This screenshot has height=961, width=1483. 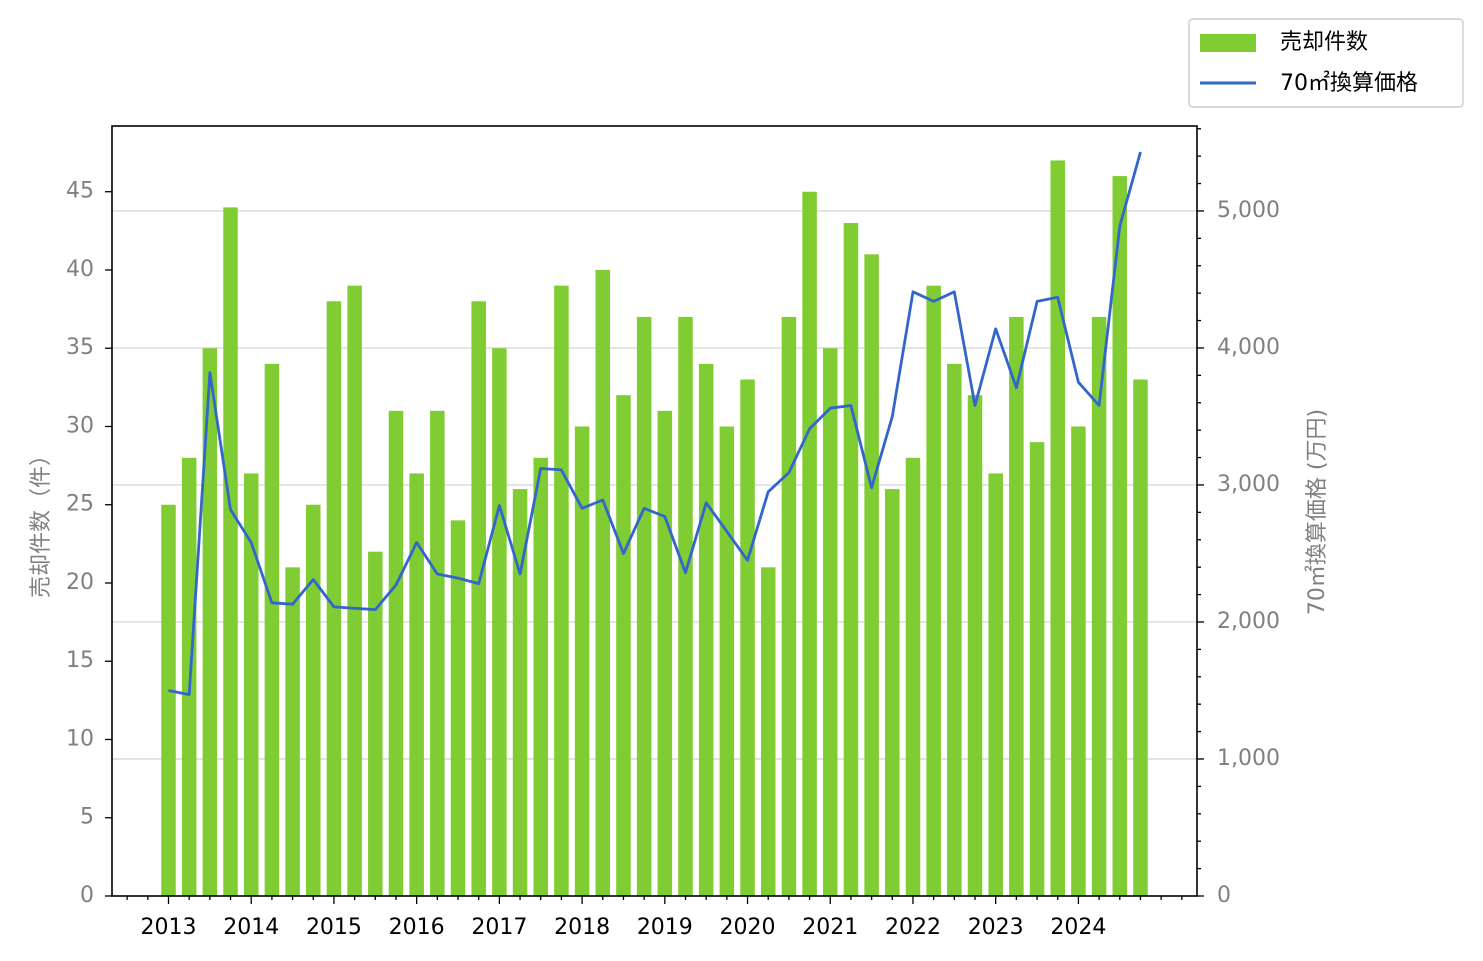 What do you see at coordinates (1248, 758) in the screenshot?
I see `right-tick-label: 1,000` at bounding box center [1248, 758].